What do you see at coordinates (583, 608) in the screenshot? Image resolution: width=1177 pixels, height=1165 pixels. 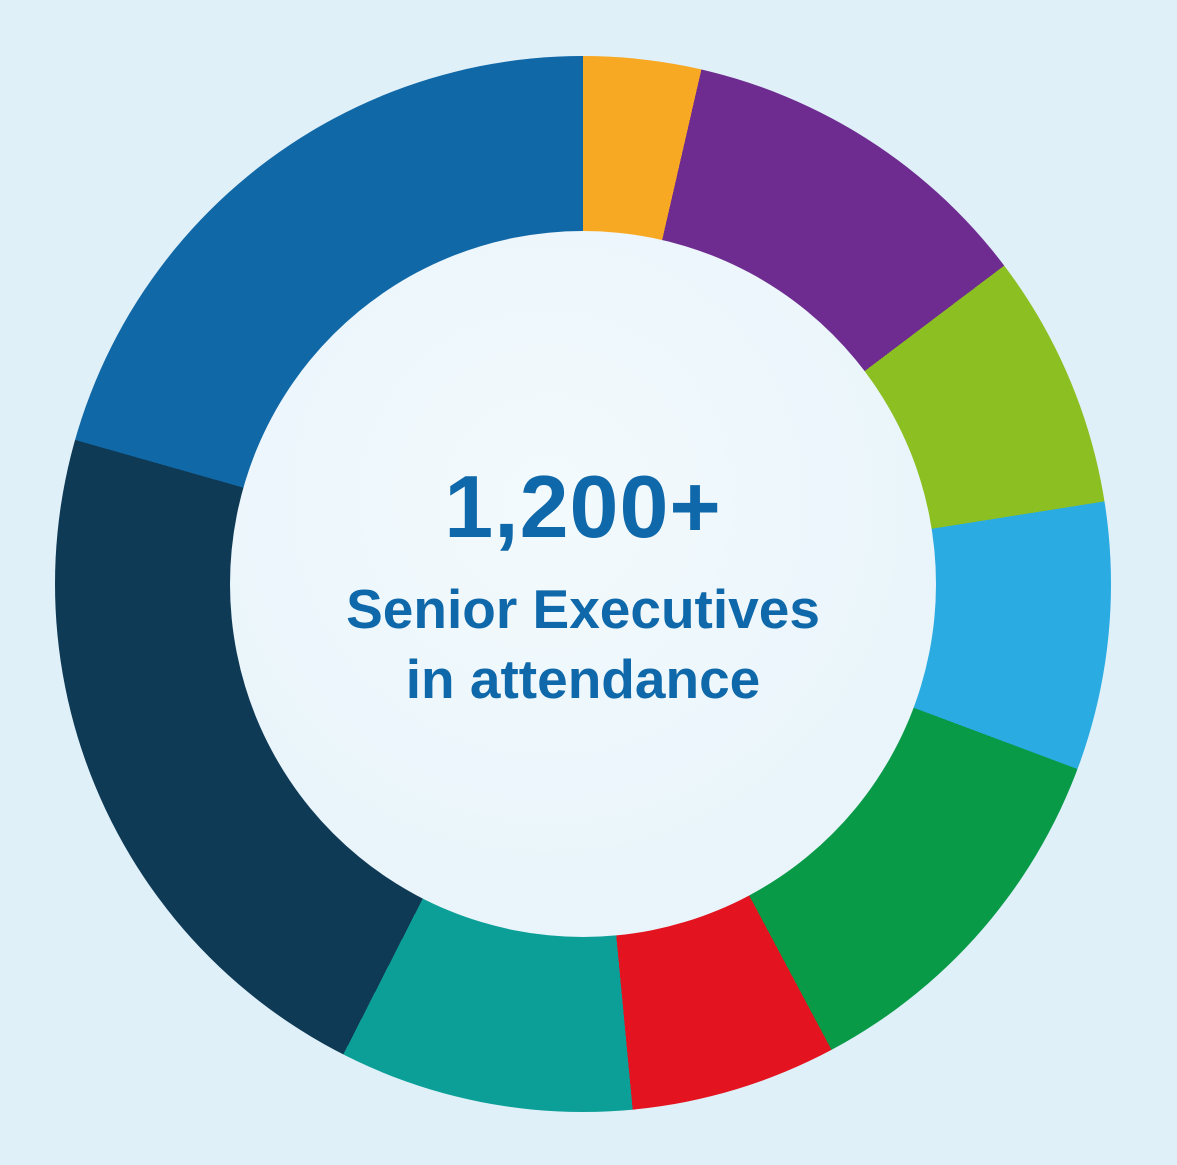 I see `stat-caption-line1: Senior Executives` at bounding box center [583, 608].